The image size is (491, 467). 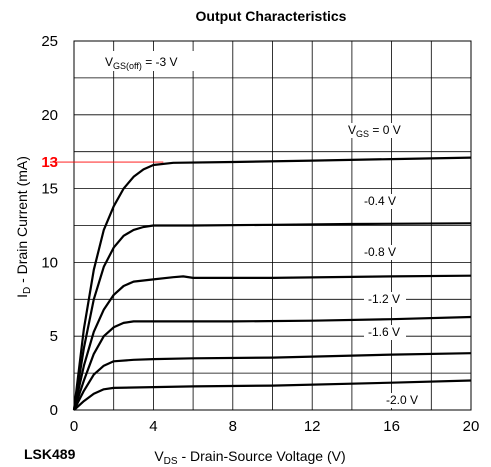 I want to click on curve-label: -1.6 V, so click(x=384, y=332).